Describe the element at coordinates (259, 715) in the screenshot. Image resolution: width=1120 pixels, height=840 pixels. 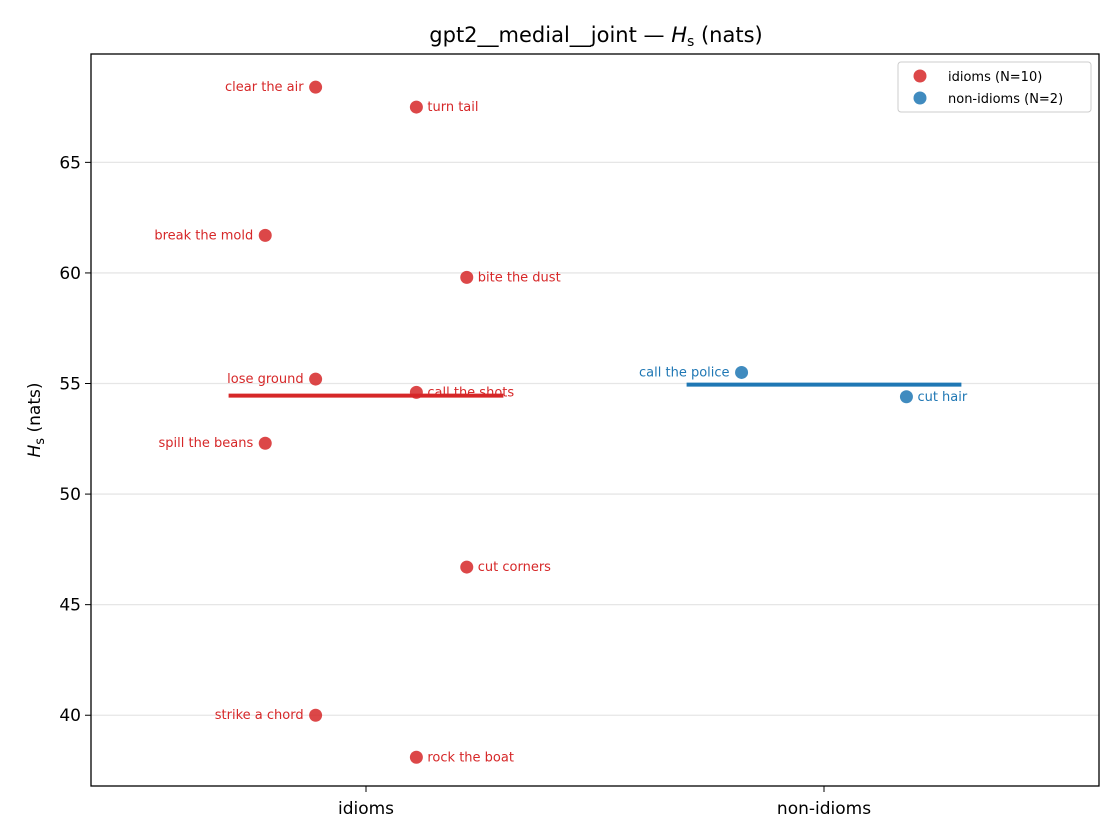
I see `point-label: strike a chord` at that location.